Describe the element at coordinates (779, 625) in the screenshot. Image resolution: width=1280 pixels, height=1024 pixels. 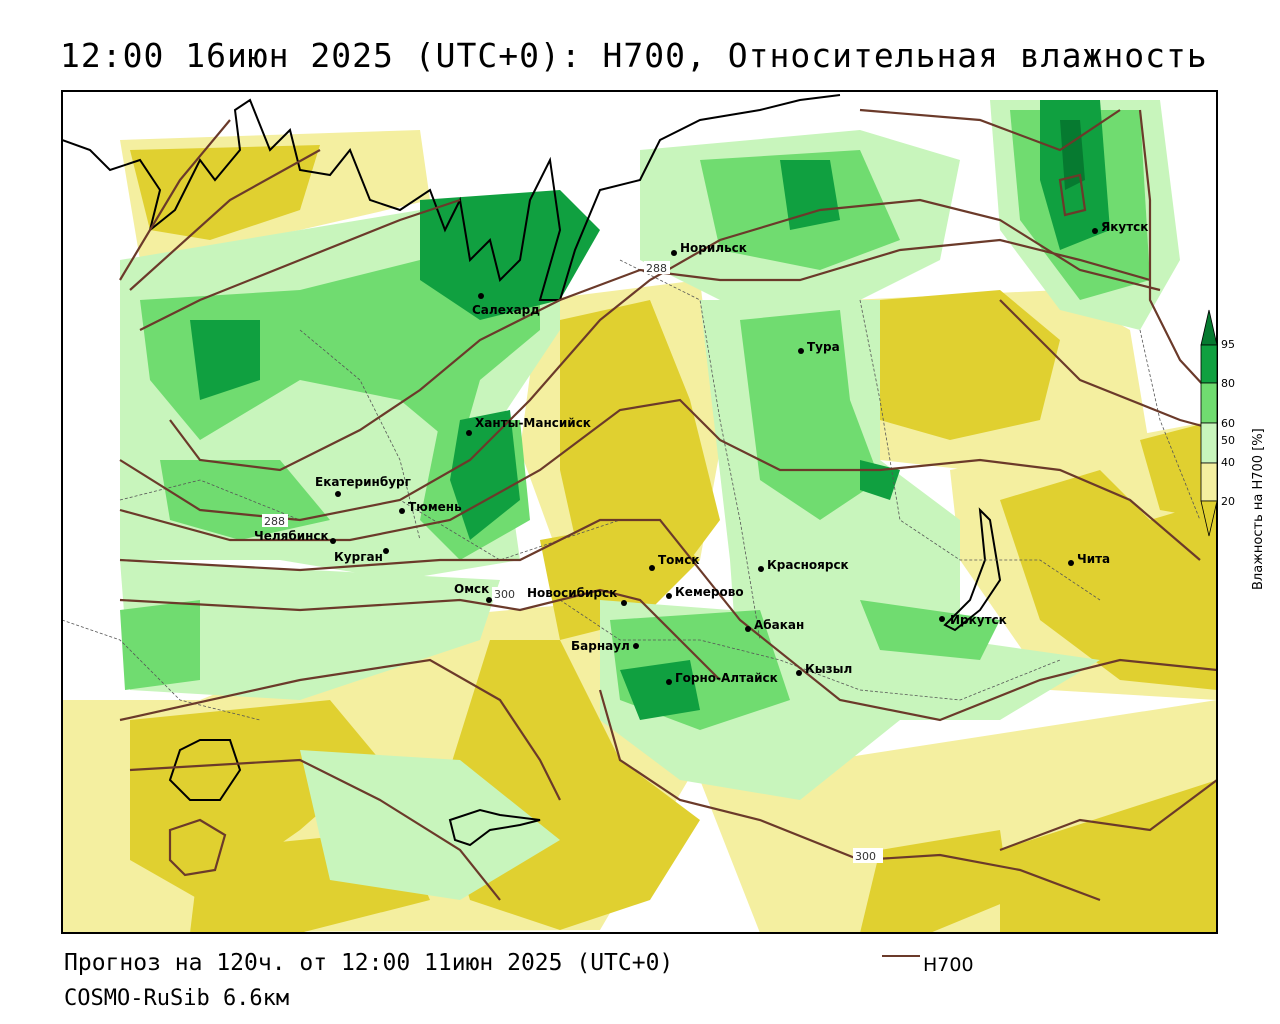
I see `city-label-abakan: Абакан` at that location.